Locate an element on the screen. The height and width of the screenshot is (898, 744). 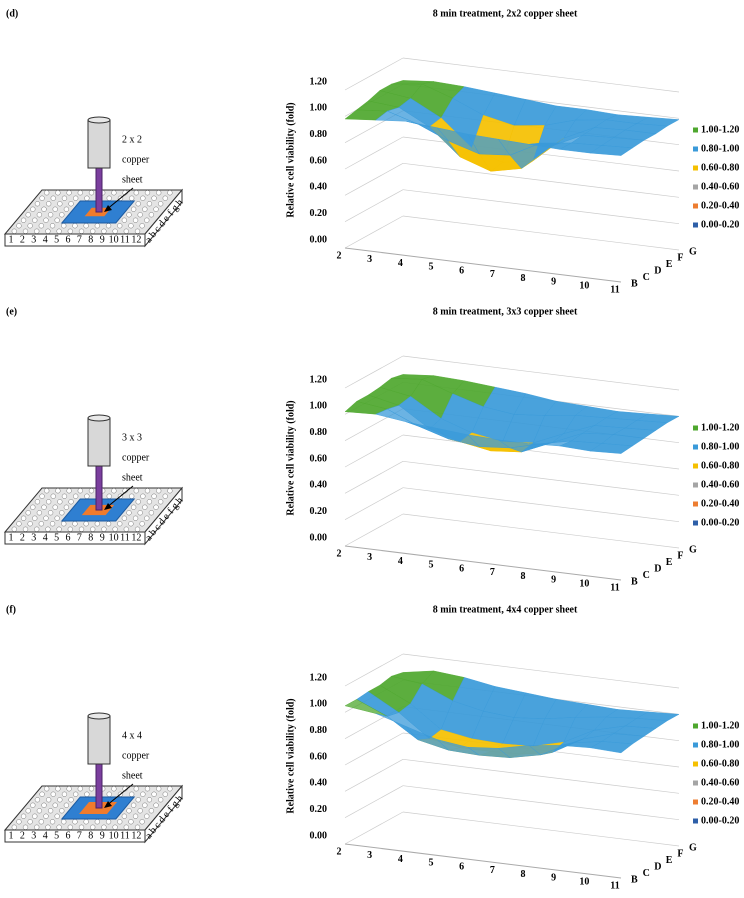
z-tick-label: C is located at coordinates (646, 277).